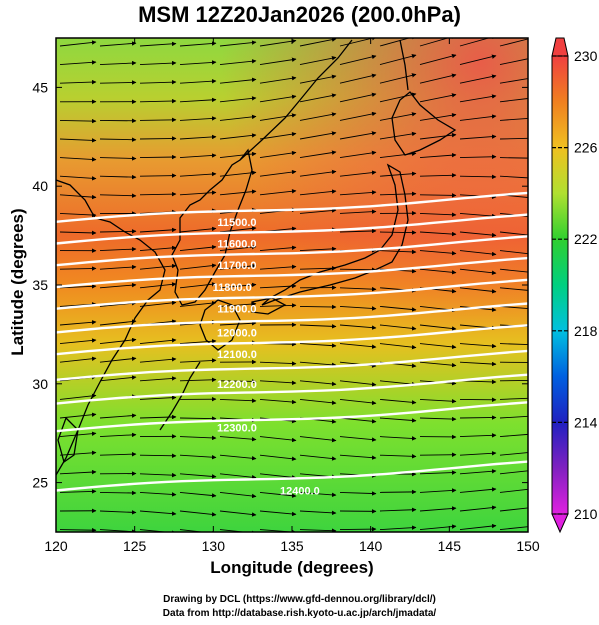 The width and height of the screenshot is (599, 625). Describe the element at coordinates (237, 355) in the screenshot. I see `contour-label: 12100.0` at that location.